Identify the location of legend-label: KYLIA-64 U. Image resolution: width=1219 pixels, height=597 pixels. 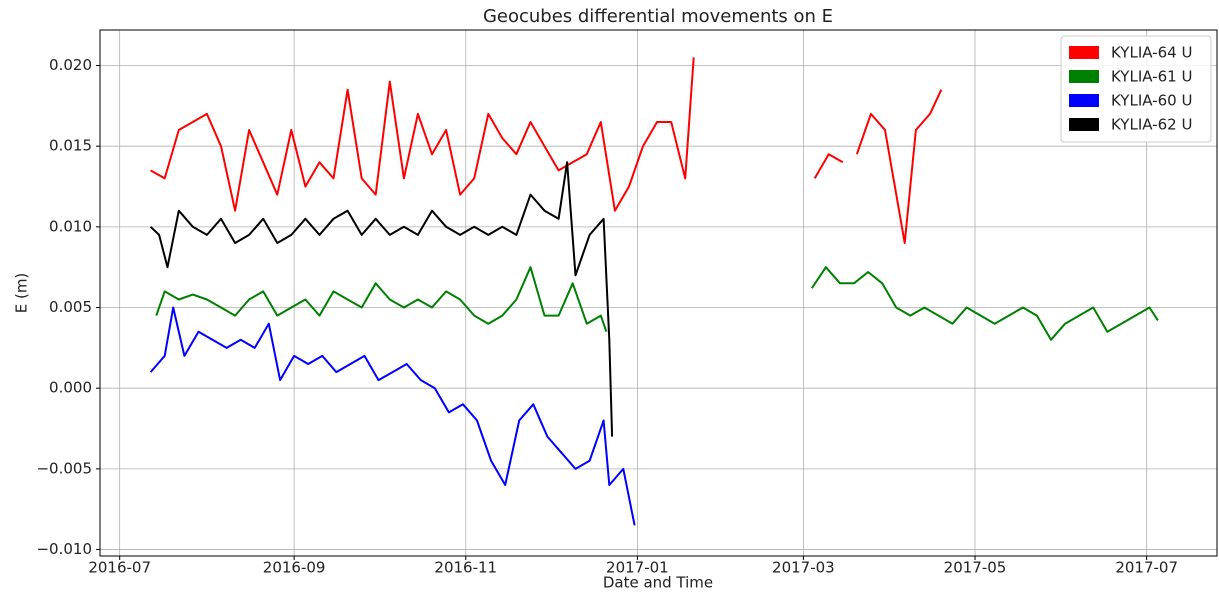
(1151, 53).